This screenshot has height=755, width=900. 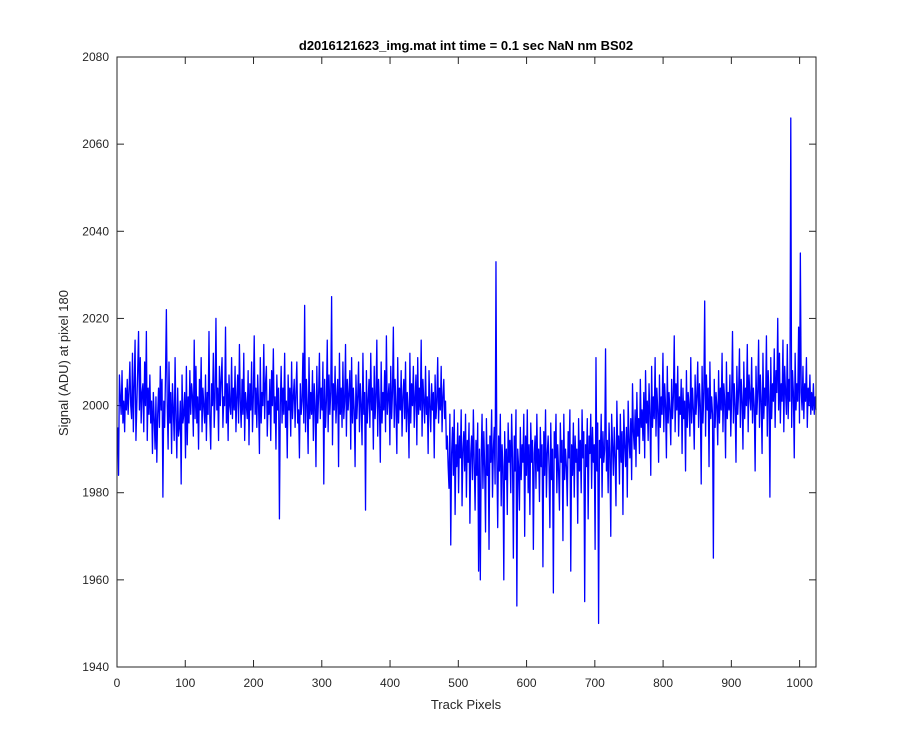 What do you see at coordinates (185, 683) in the screenshot?
I see `x-tick-label: 100` at bounding box center [185, 683].